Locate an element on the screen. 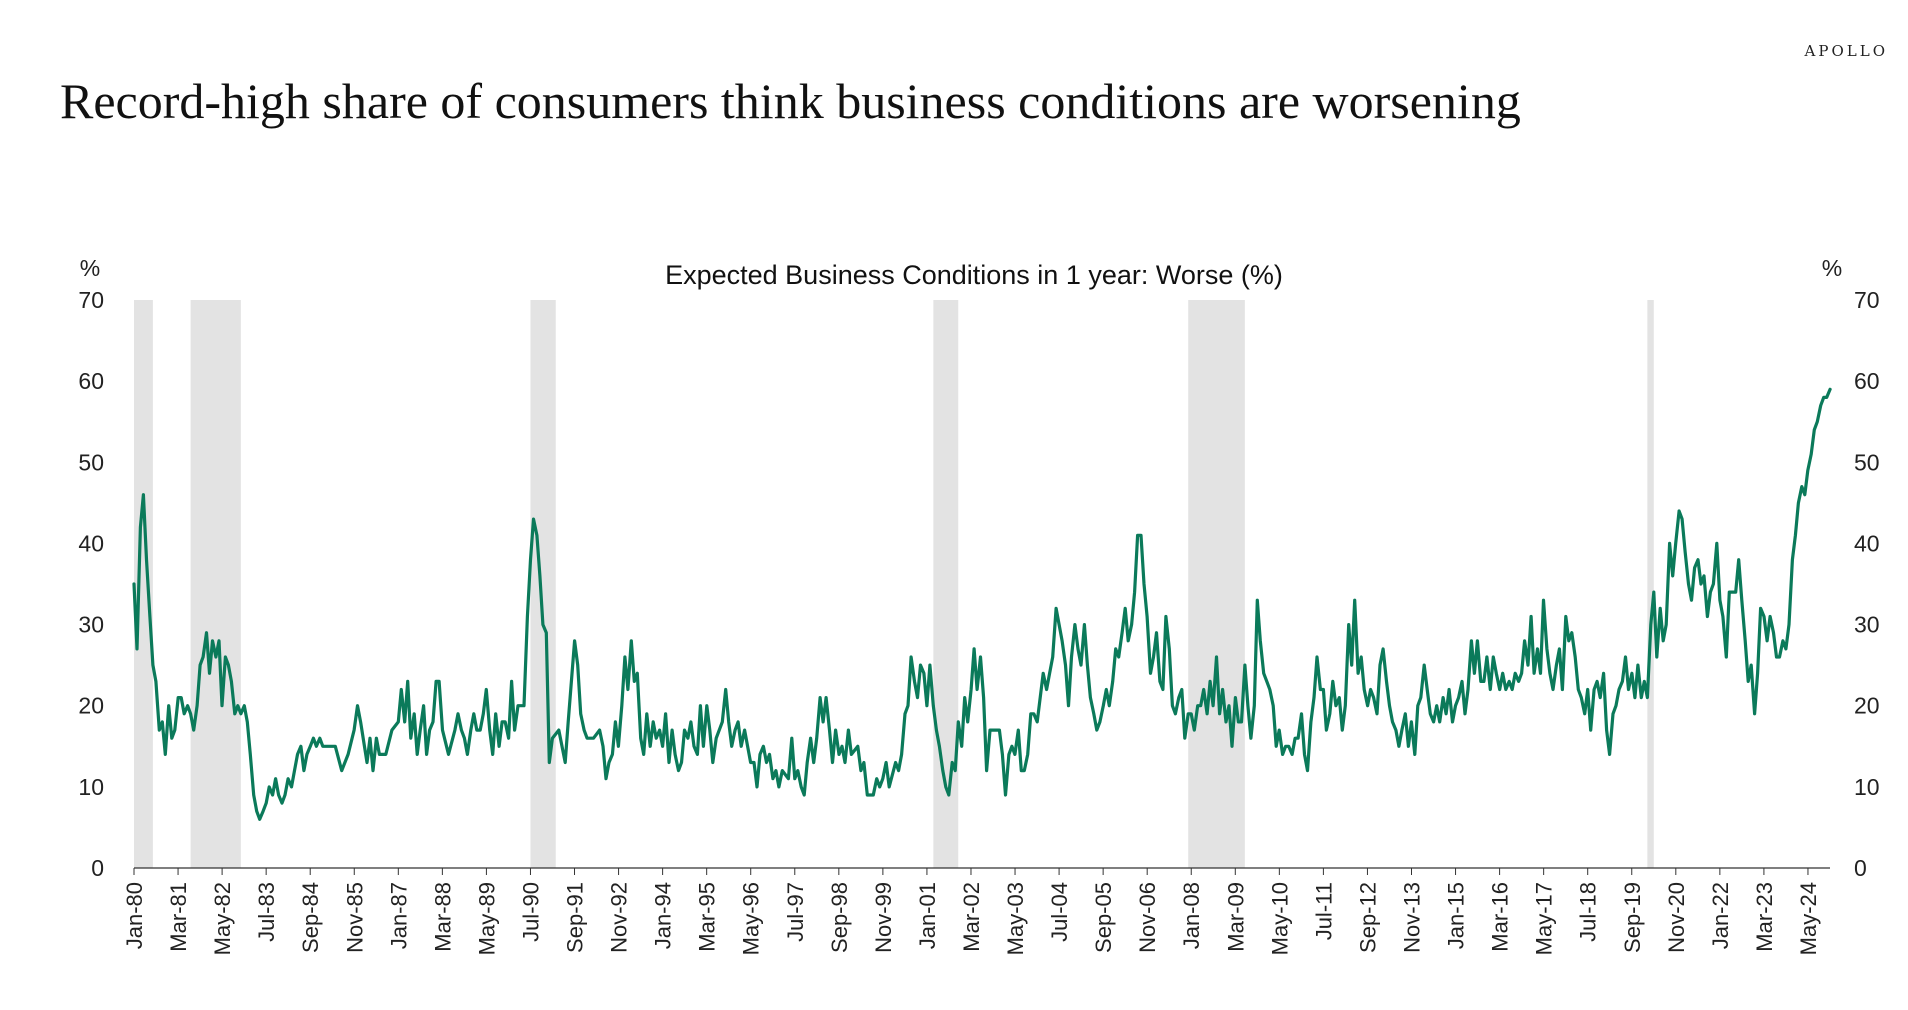 Image resolution: width=1908 pixels, height=1010 pixels. x-tick-label: Jan-01 is located at coordinates (927, 915).